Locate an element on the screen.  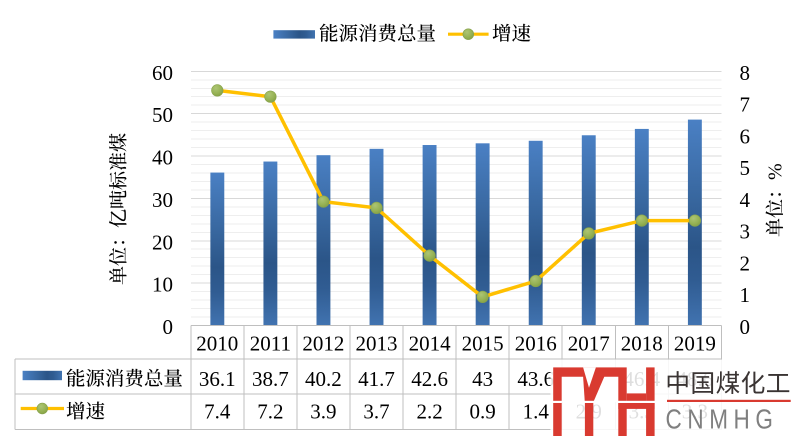
svg-text: 2018 is located at coordinates (642, 343).